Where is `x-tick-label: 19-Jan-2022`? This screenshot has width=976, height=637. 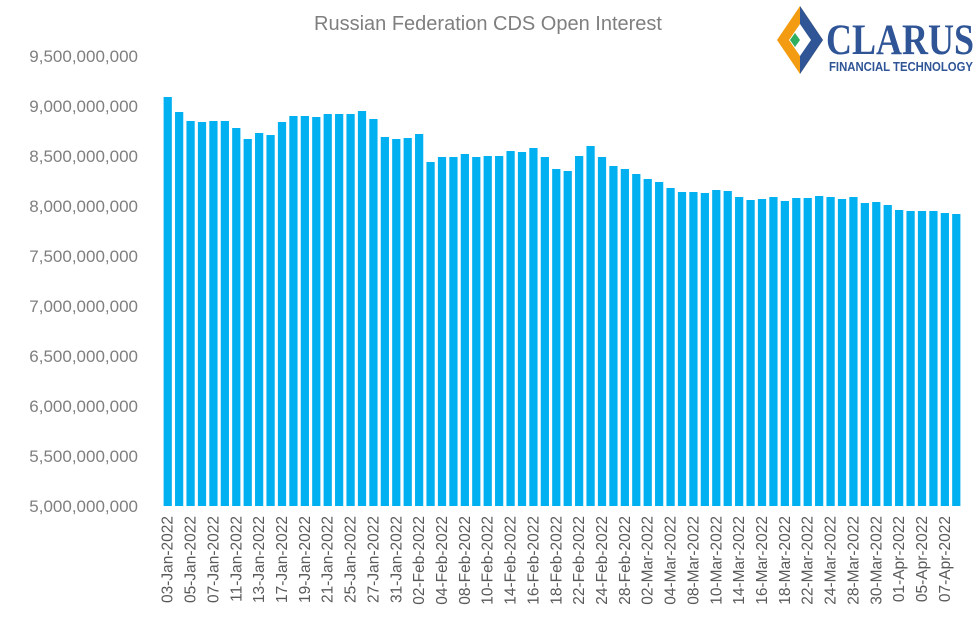
x-tick-label: 19-Jan-2022 is located at coordinates (305, 559).